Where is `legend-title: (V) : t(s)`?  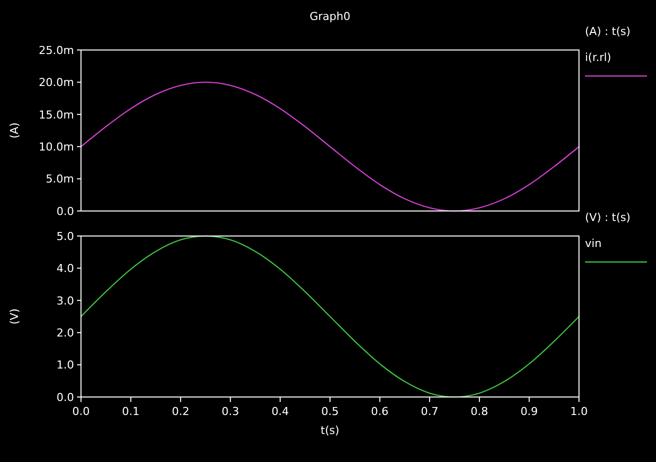
legend-title: (V) : t(s) is located at coordinates (607, 217).